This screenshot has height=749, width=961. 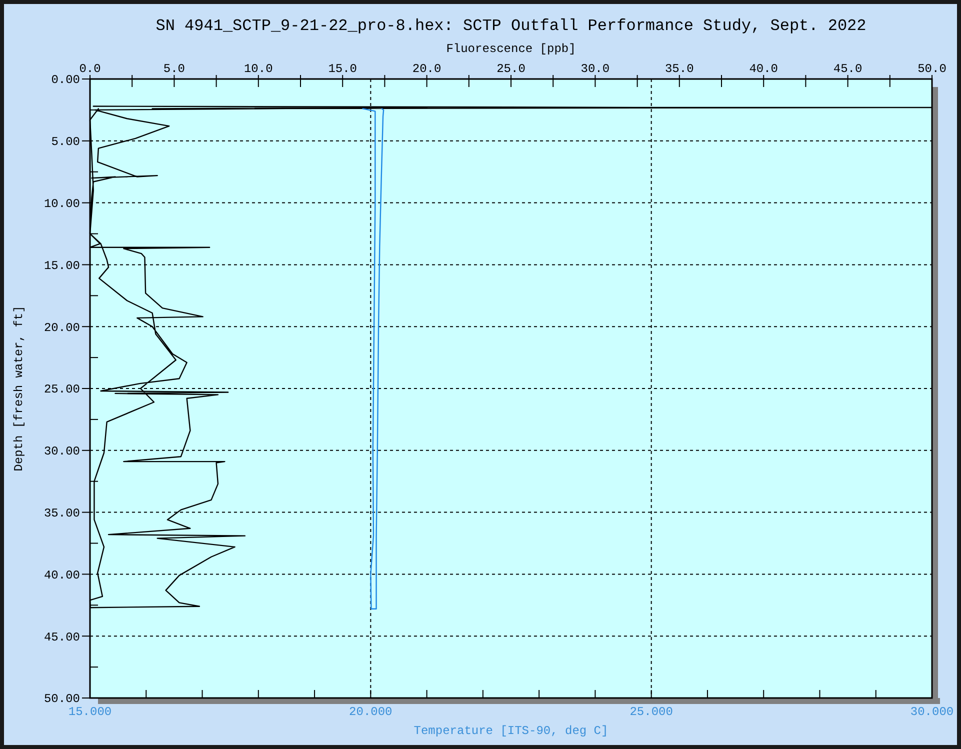 What do you see at coordinates (174, 69) in the screenshot?
I see `x2-tick-label: 5.0` at bounding box center [174, 69].